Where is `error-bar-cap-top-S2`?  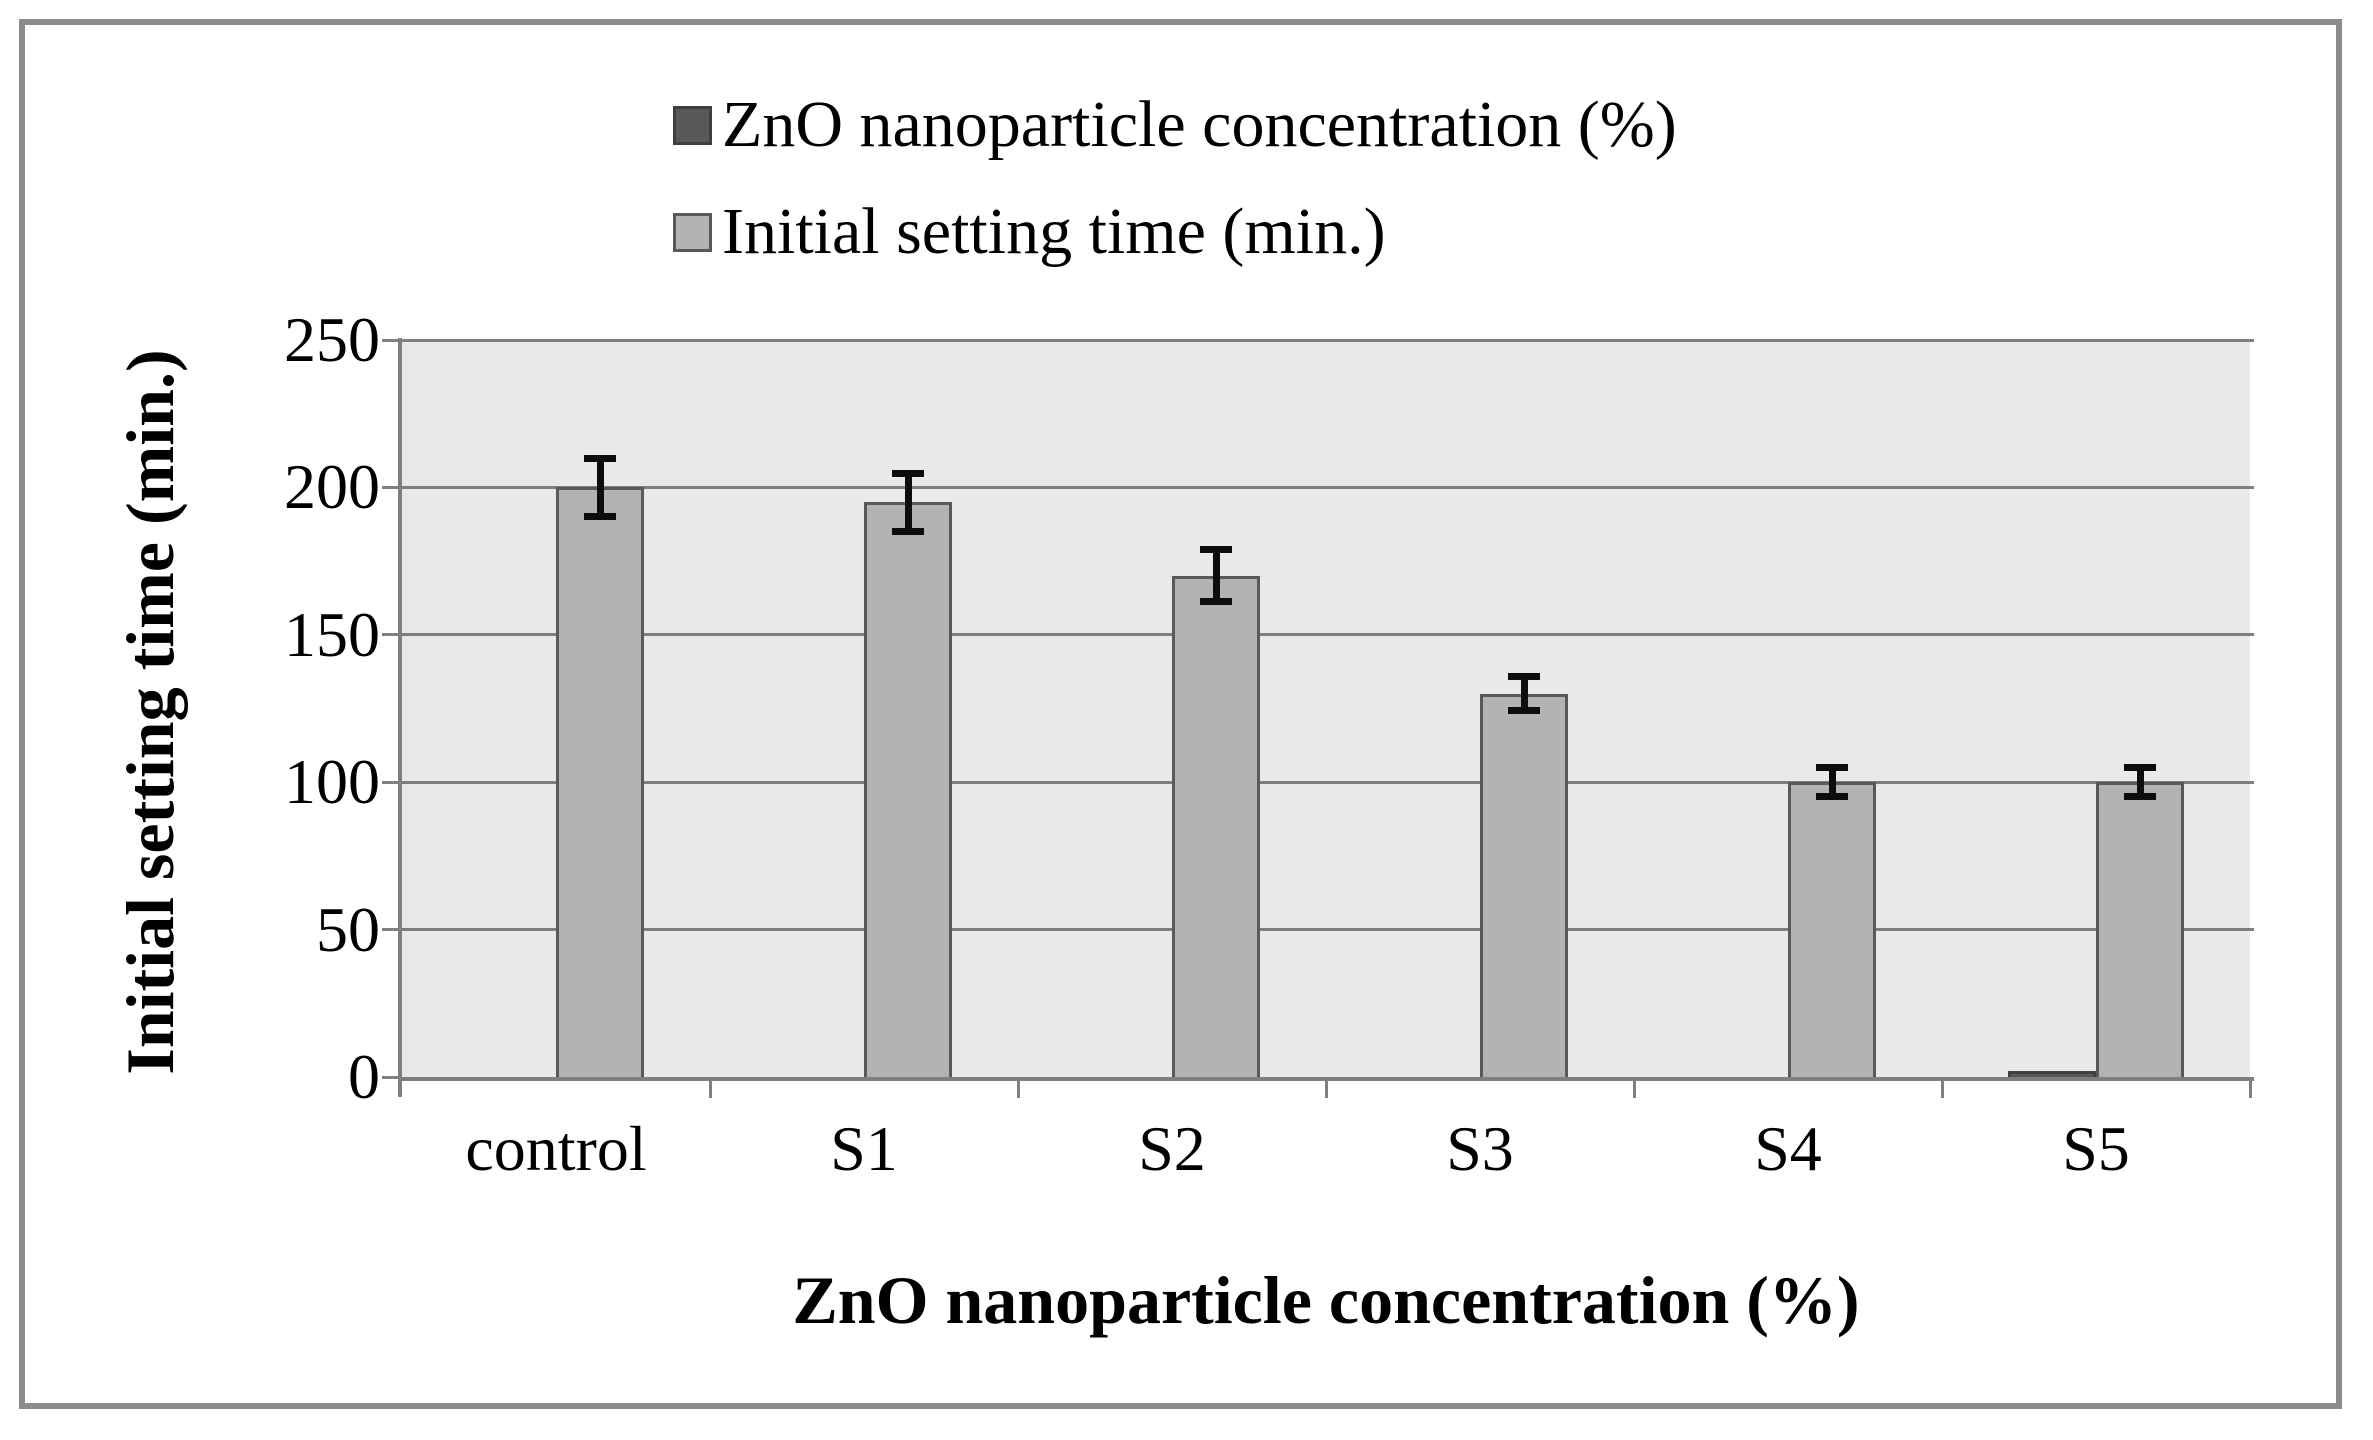
error-bar-cap-top-S2 is located at coordinates (1216, 550).